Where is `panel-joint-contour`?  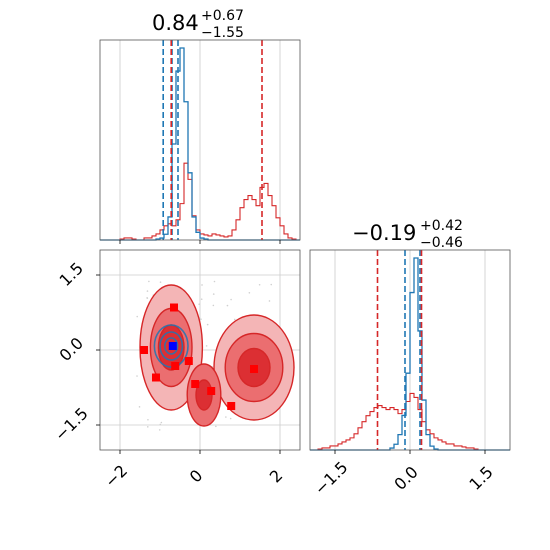 panel-joint-contour is located at coordinates (198, 351).